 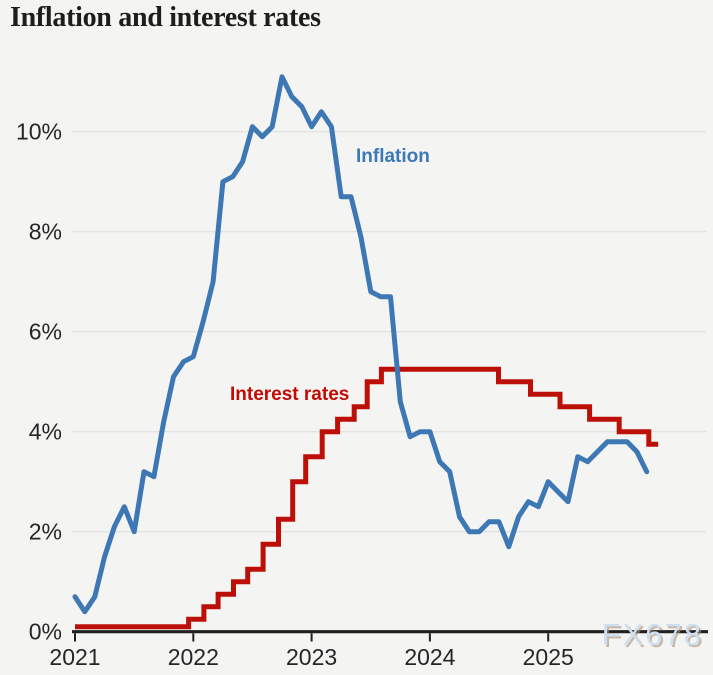 I want to click on x-axis-label: 2023, so click(x=311, y=657).